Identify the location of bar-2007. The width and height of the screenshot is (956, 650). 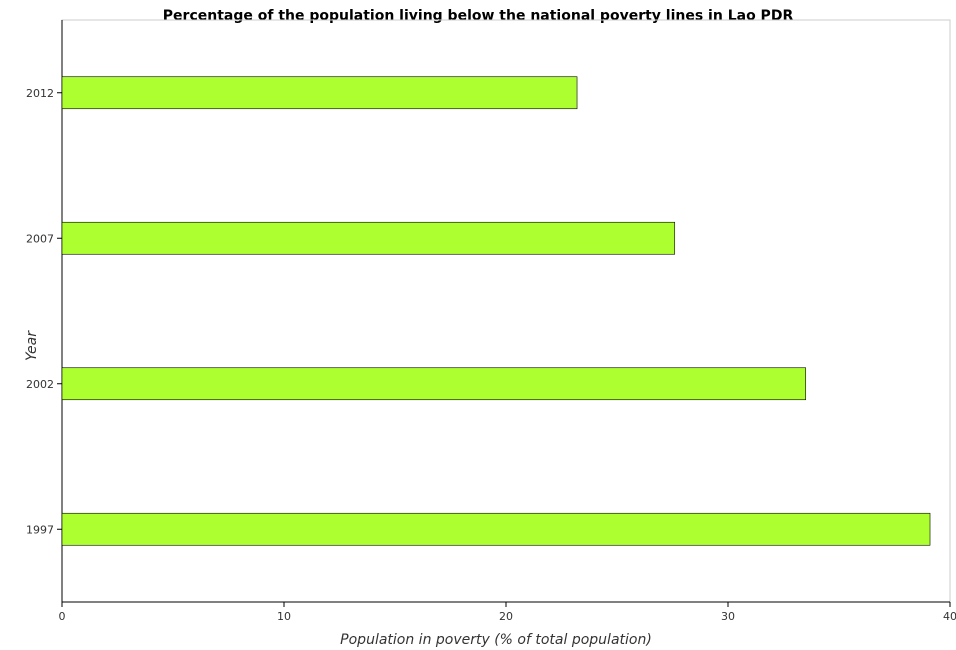
(368, 238).